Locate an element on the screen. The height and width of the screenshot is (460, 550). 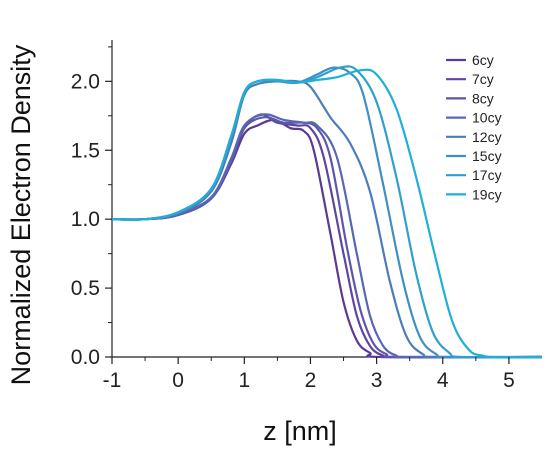
y-tick-label: 0.5 is located at coordinates (85, 288).